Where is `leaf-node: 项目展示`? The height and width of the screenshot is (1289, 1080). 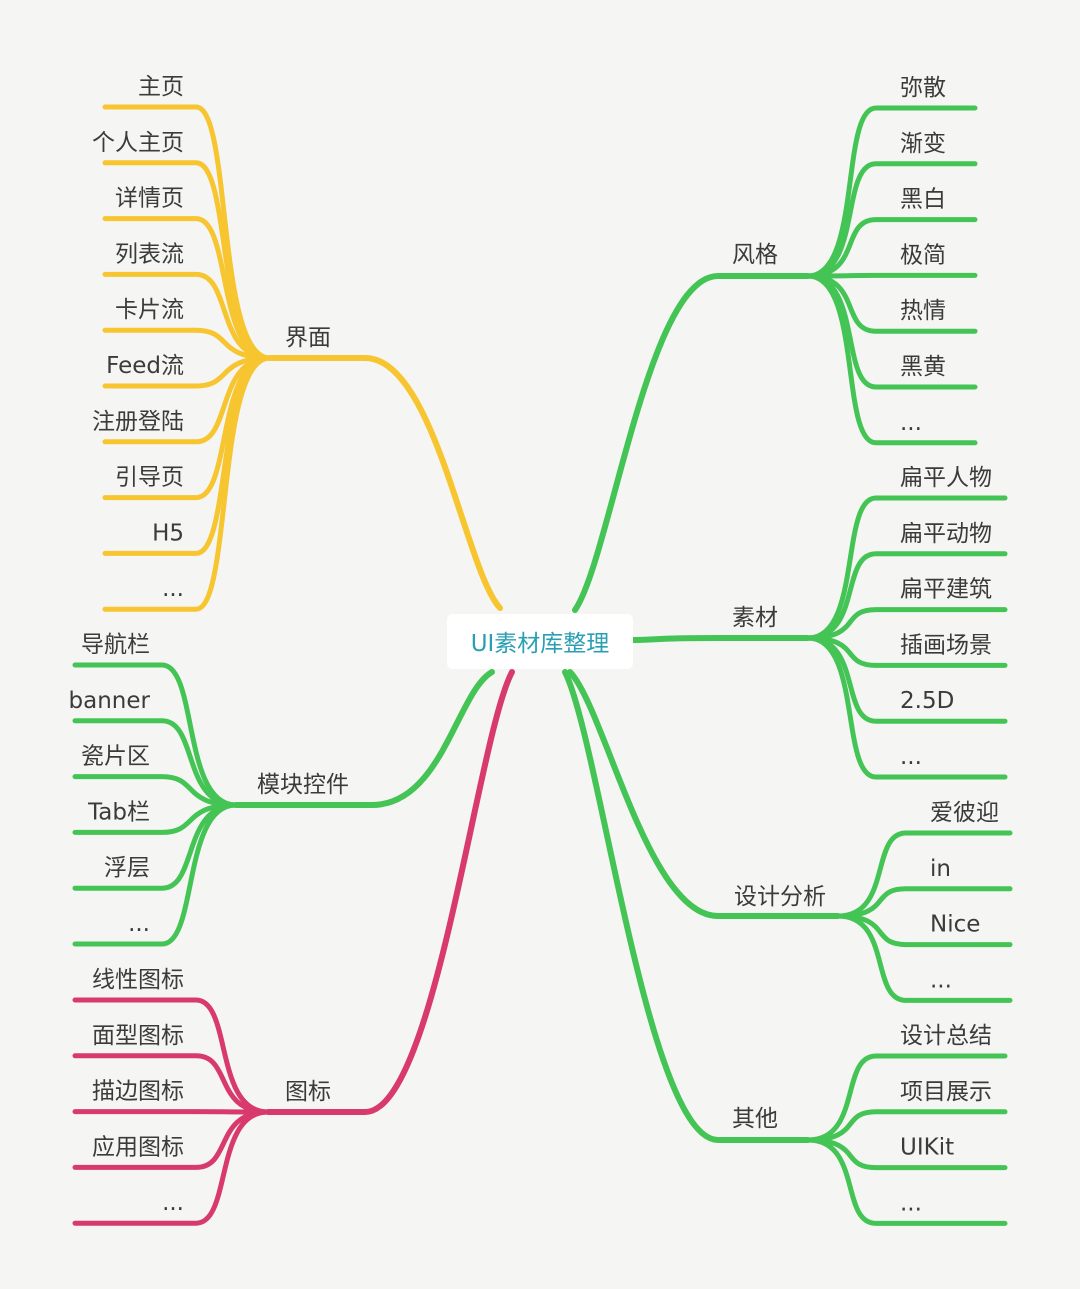 leaf-node: 项目展示 is located at coordinates (946, 1092).